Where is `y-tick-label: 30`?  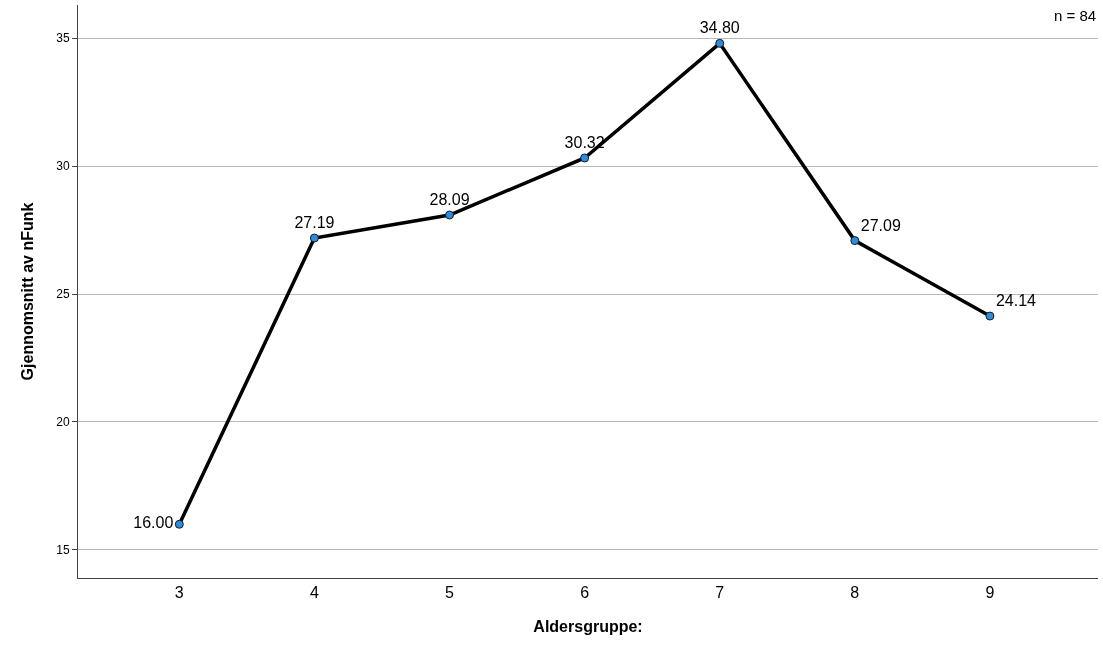 y-tick-label: 30 is located at coordinates (63, 166).